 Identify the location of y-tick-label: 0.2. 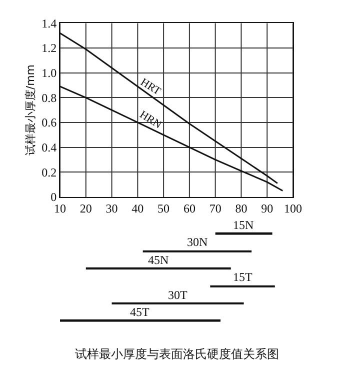
(49, 172).